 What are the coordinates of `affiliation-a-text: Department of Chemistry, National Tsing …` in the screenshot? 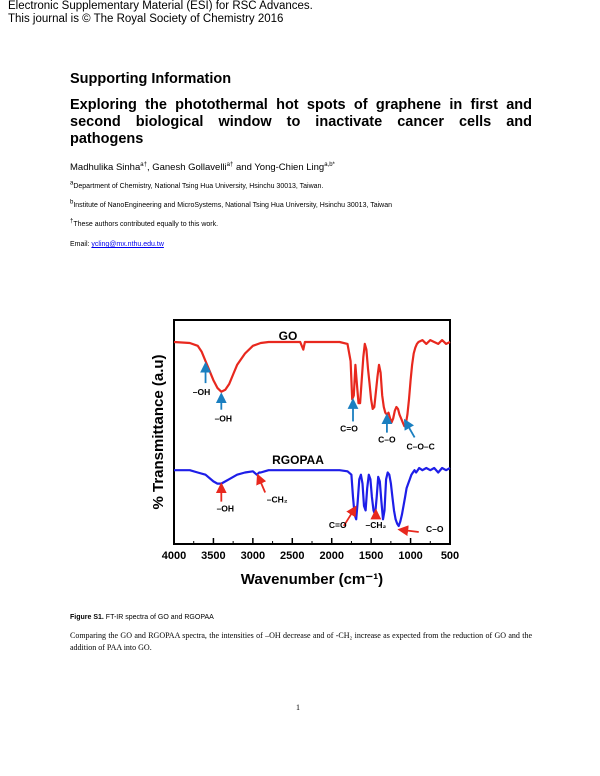 It's located at (198, 186).